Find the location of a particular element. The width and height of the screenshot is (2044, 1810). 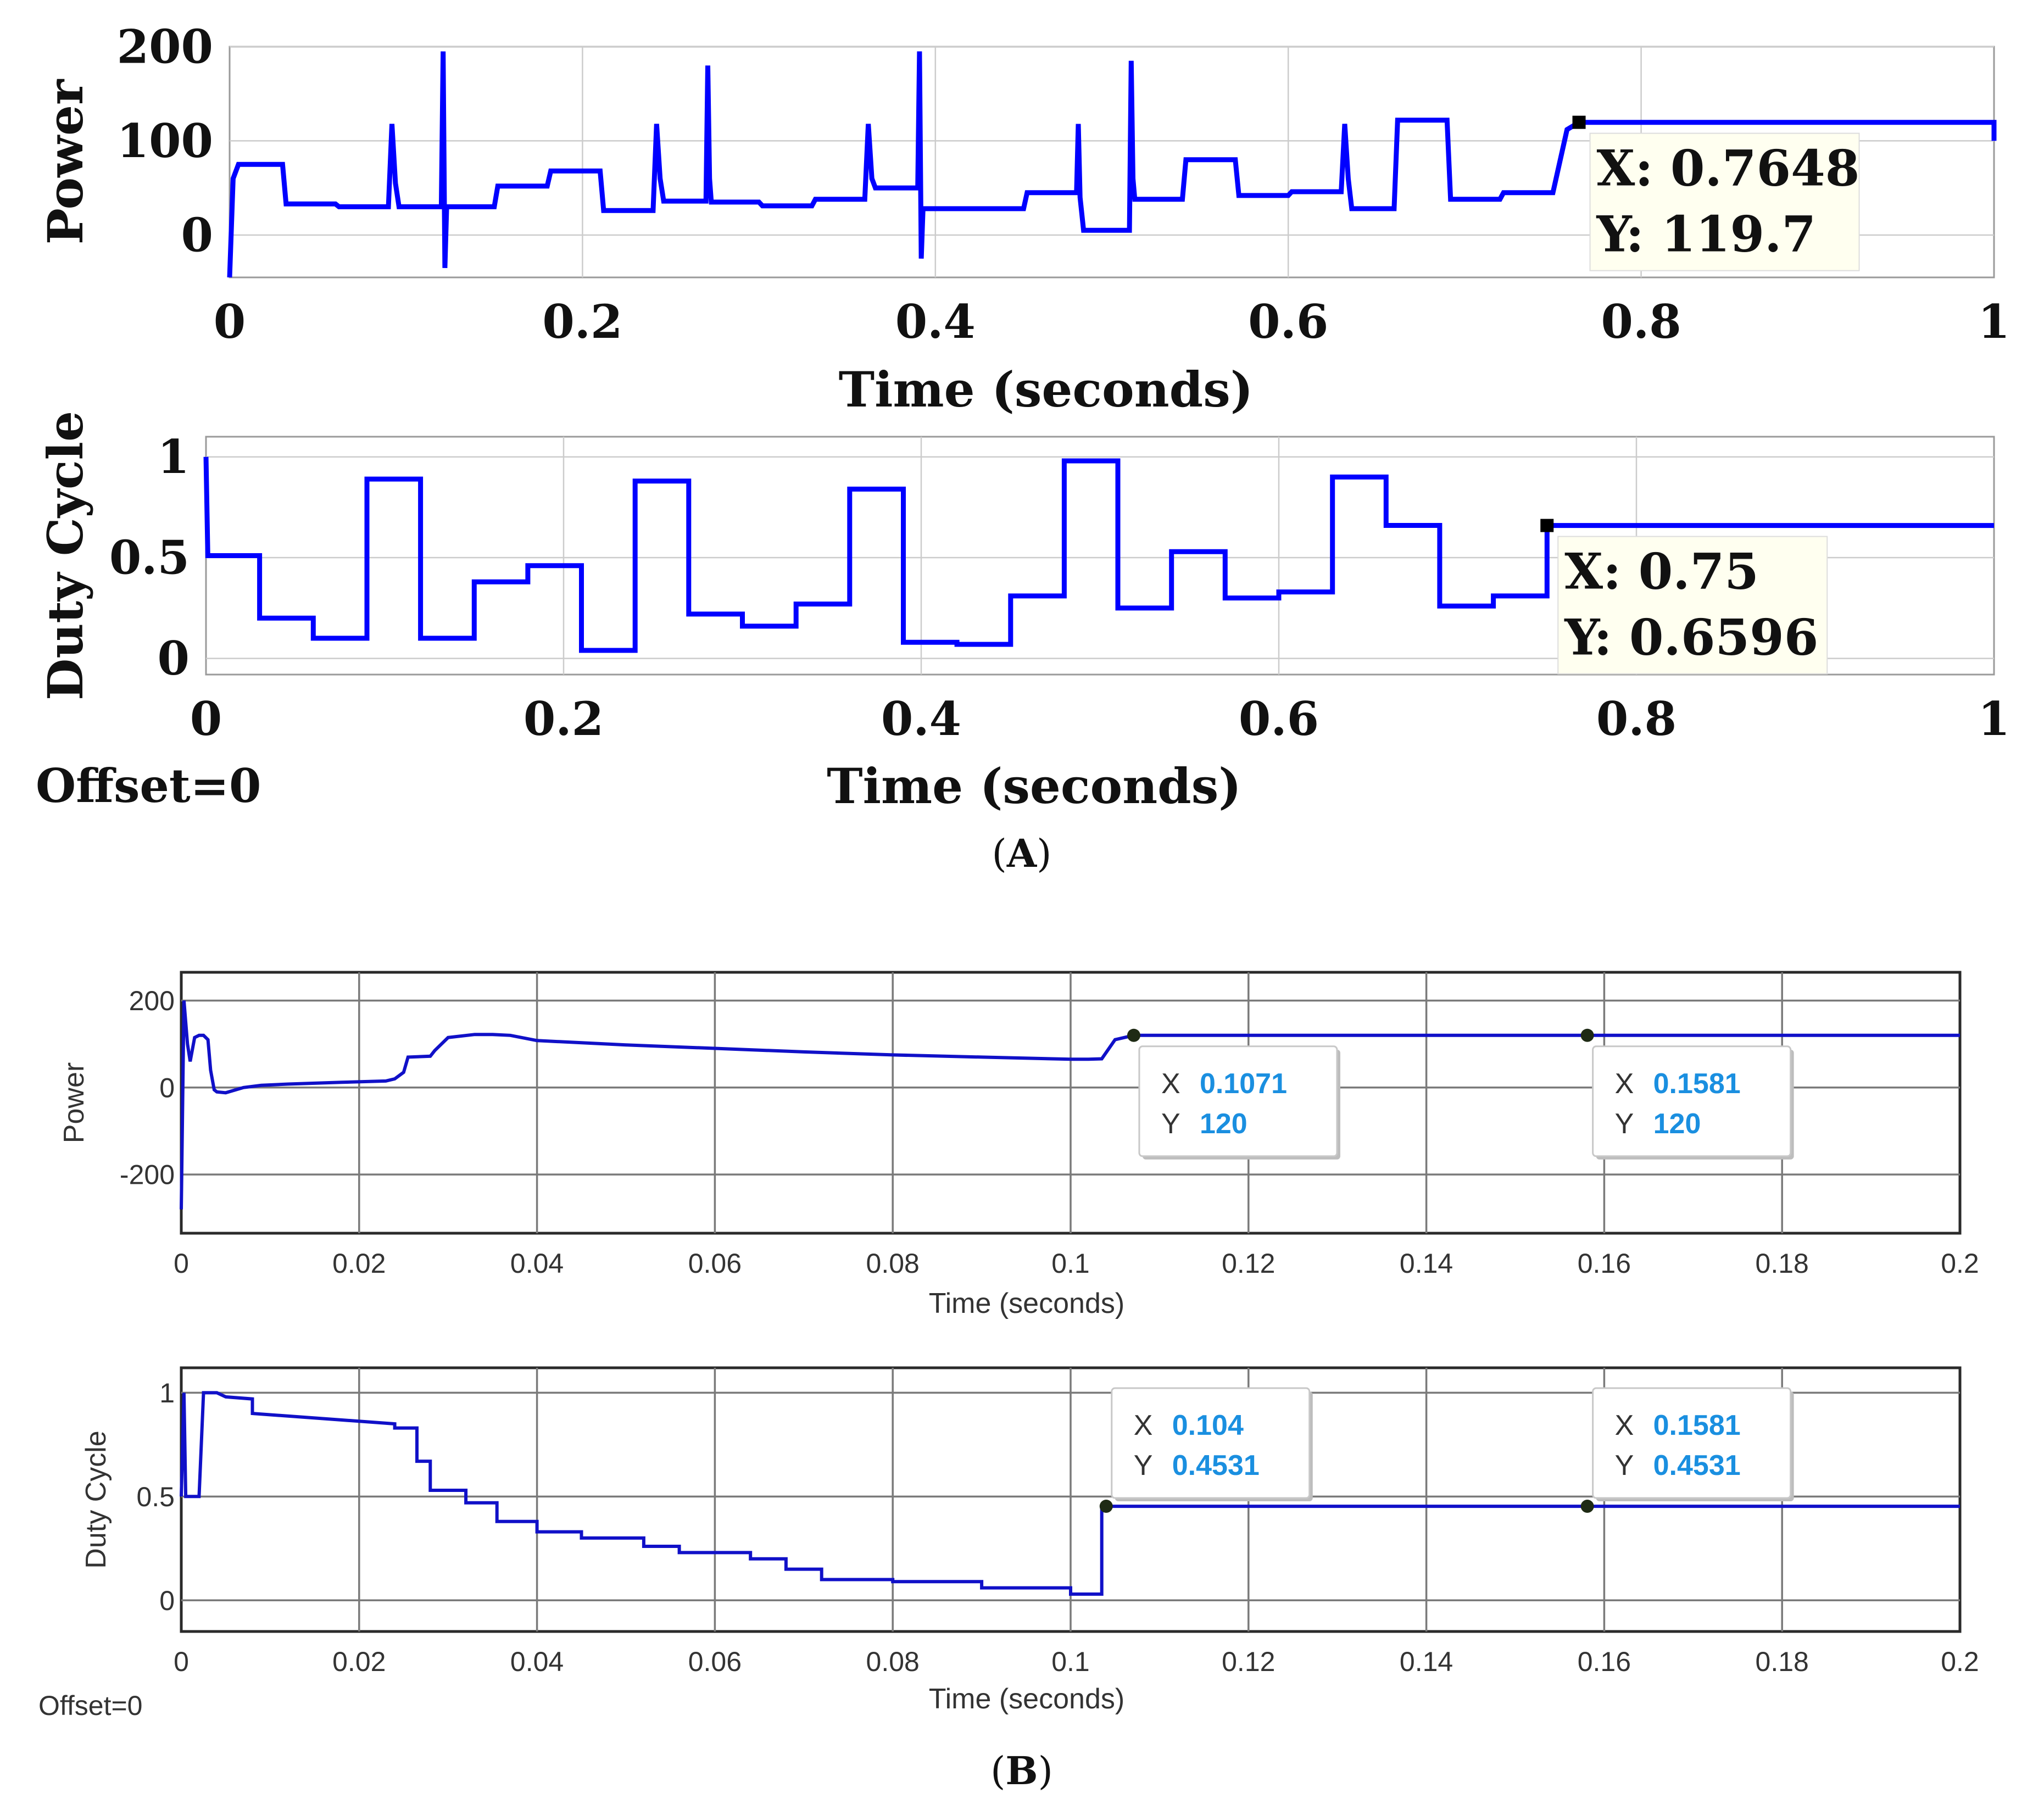

panel-label-a-open: ( is located at coordinates (1000, 853).